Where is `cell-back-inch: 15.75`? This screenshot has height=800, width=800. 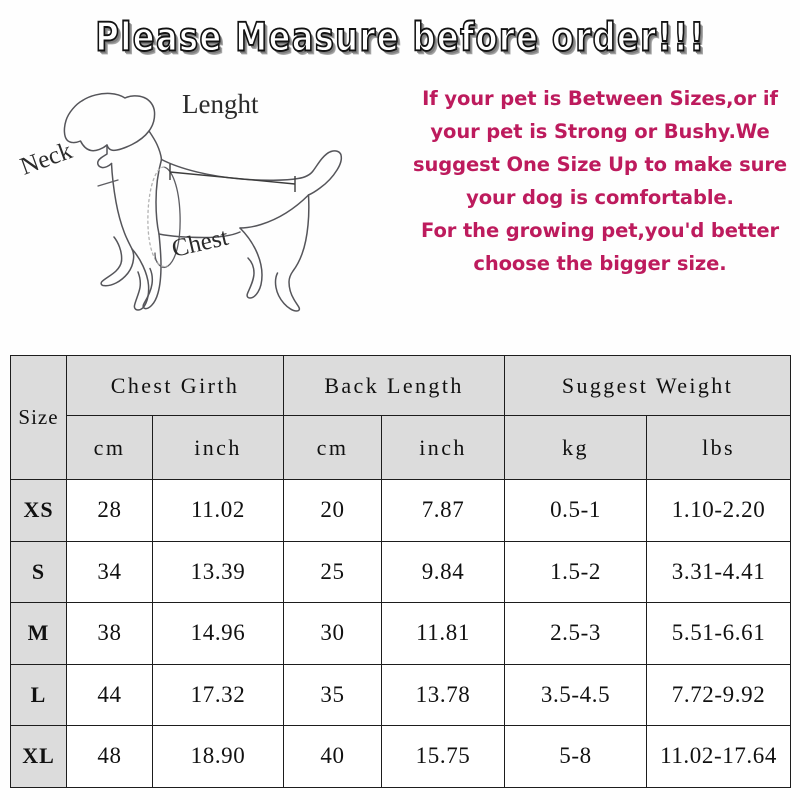
cell-back-inch: 15.75 is located at coordinates (443, 756).